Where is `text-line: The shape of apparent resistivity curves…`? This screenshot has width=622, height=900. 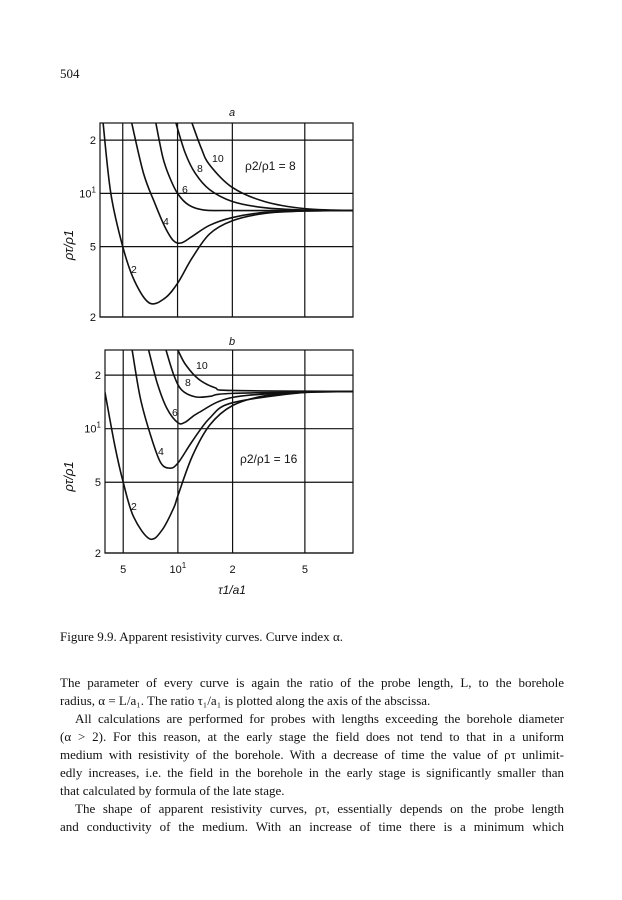
text-line: The shape of apparent resistivity curves… is located at coordinates (319, 808).